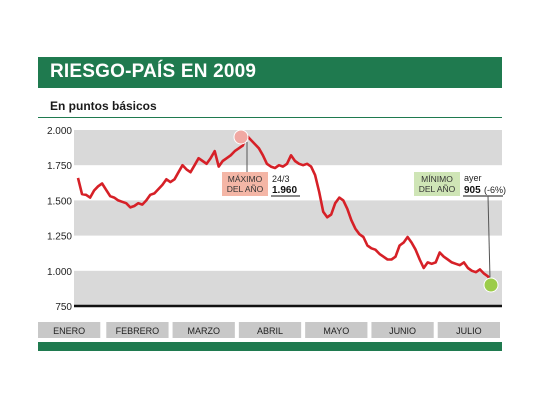 The height and width of the screenshot is (405, 540). I want to click on x-tick-label: FEBRERO, so click(138, 331).